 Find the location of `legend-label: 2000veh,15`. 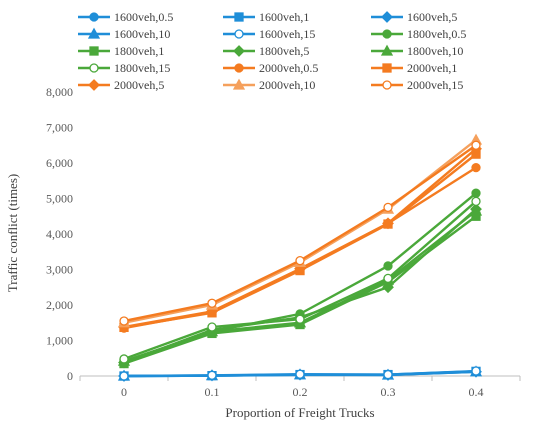

legend-label: 2000veh,15 is located at coordinates (435, 85).